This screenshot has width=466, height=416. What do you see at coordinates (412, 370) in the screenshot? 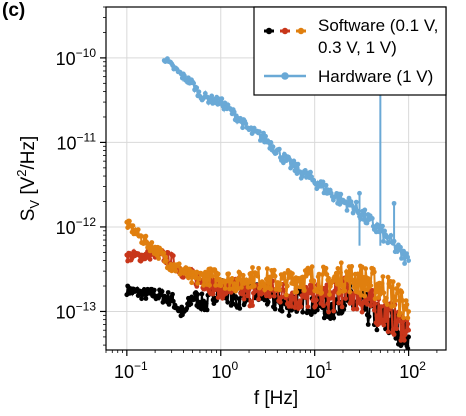
I see `x-tick-label: 10²` at bounding box center [412, 370].